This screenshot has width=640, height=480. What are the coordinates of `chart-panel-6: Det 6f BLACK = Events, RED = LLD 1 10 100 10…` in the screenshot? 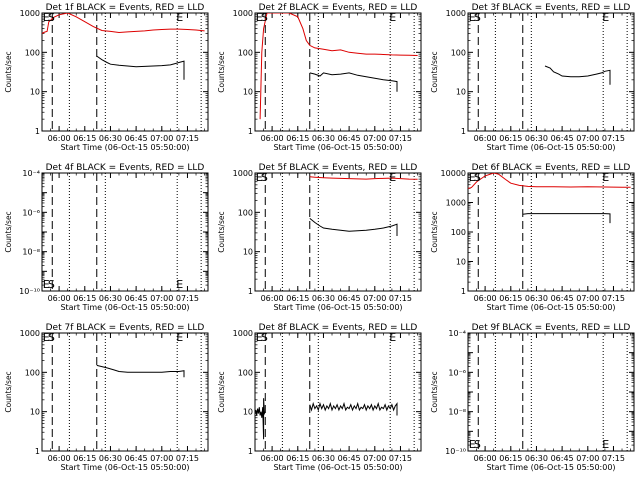 It's located at (532, 237).